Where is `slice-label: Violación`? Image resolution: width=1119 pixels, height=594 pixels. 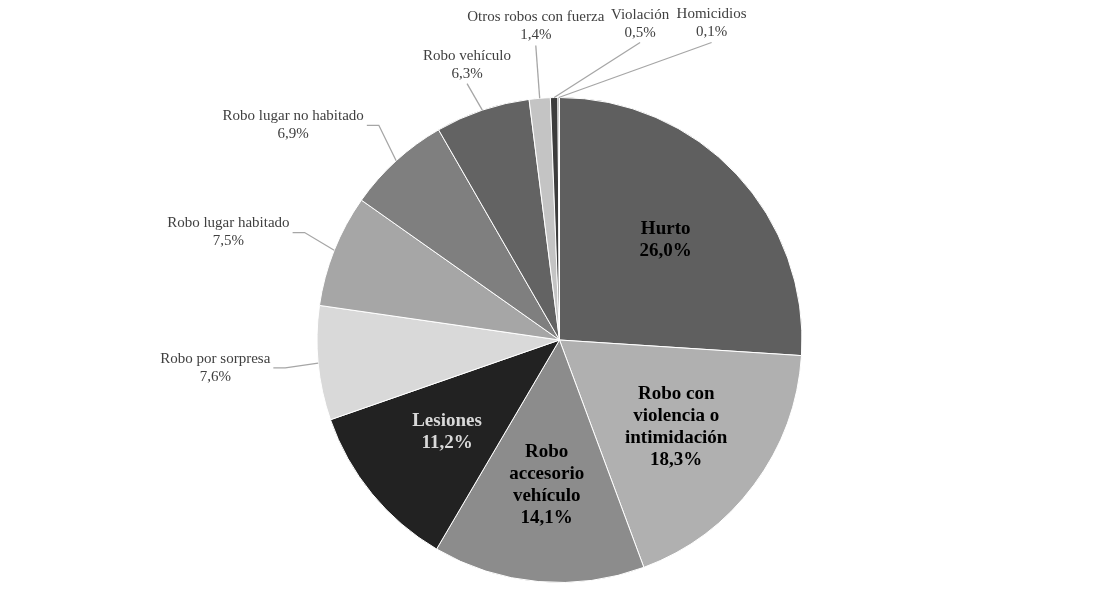 slice-label: Violación is located at coordinates (640, 13).